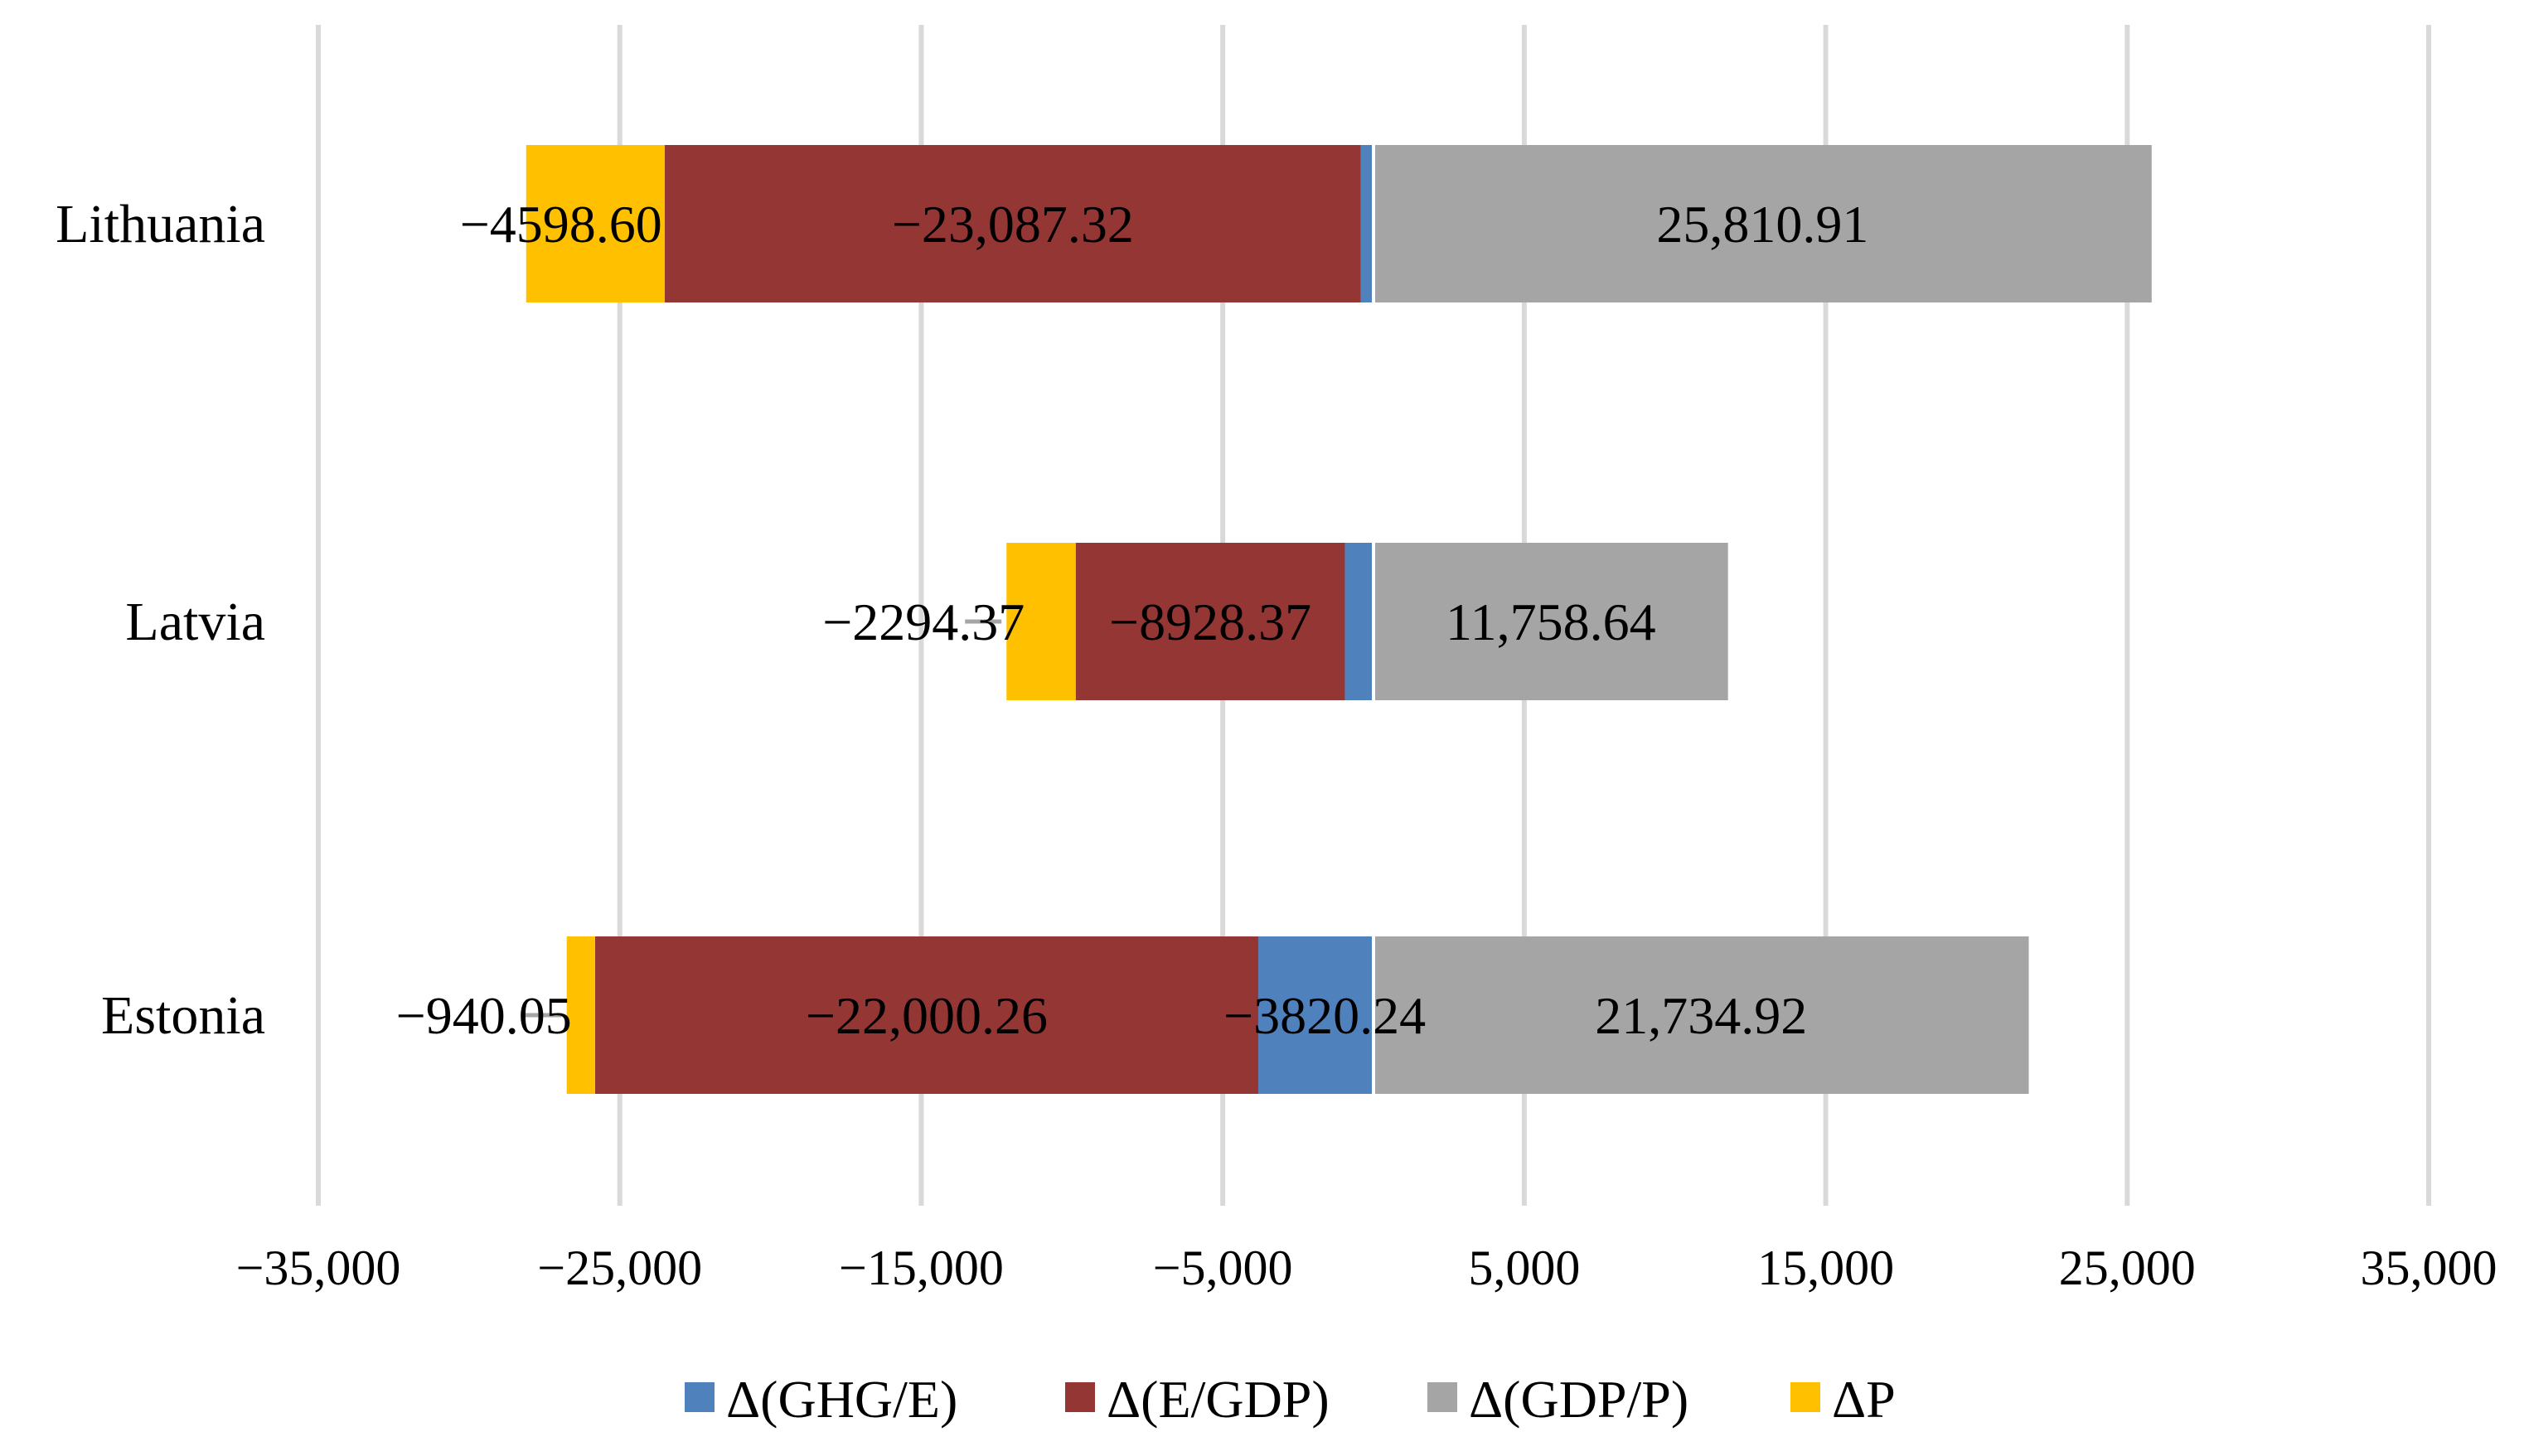 Image resolution: width=2529 pixels, height=1456 pixels. Describe the element at coordinates (923, 622) in the screenshot. I see `data-label-latvia-delta-p: −2294.37` at that location.